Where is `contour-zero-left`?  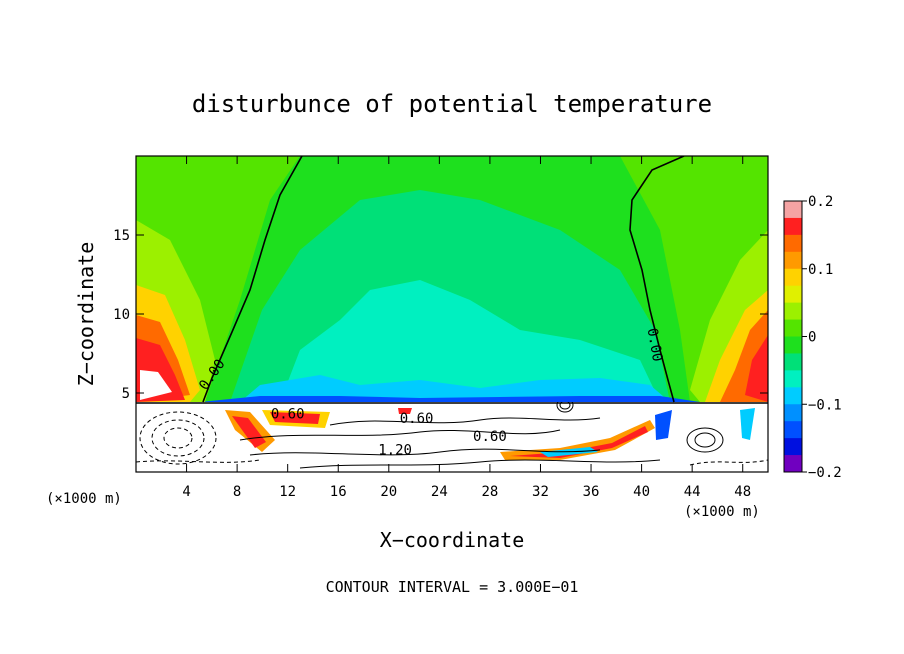
contour-zero-left is located at coordinates (252, 279).